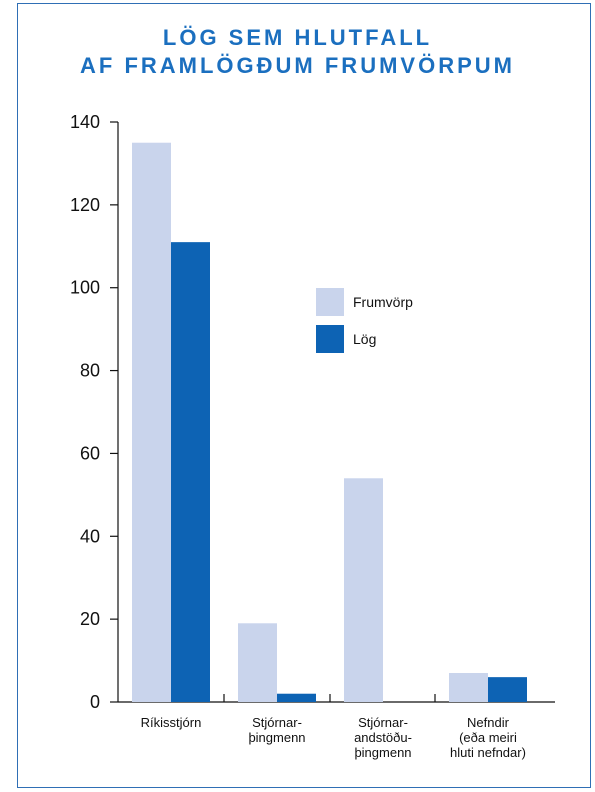 This screenshot has width=595, height=792. I want to click on x-category-label: Ríkisstjórn, so click(171, 722).